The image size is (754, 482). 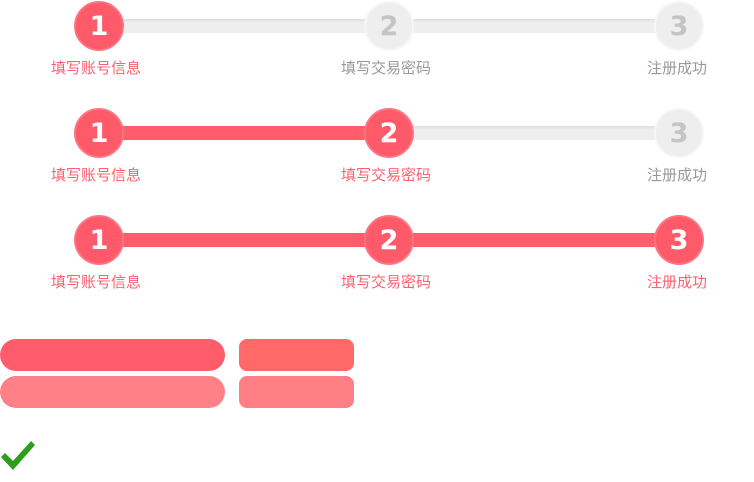 I want to click on secondary-button, so click(x=296, y=355).